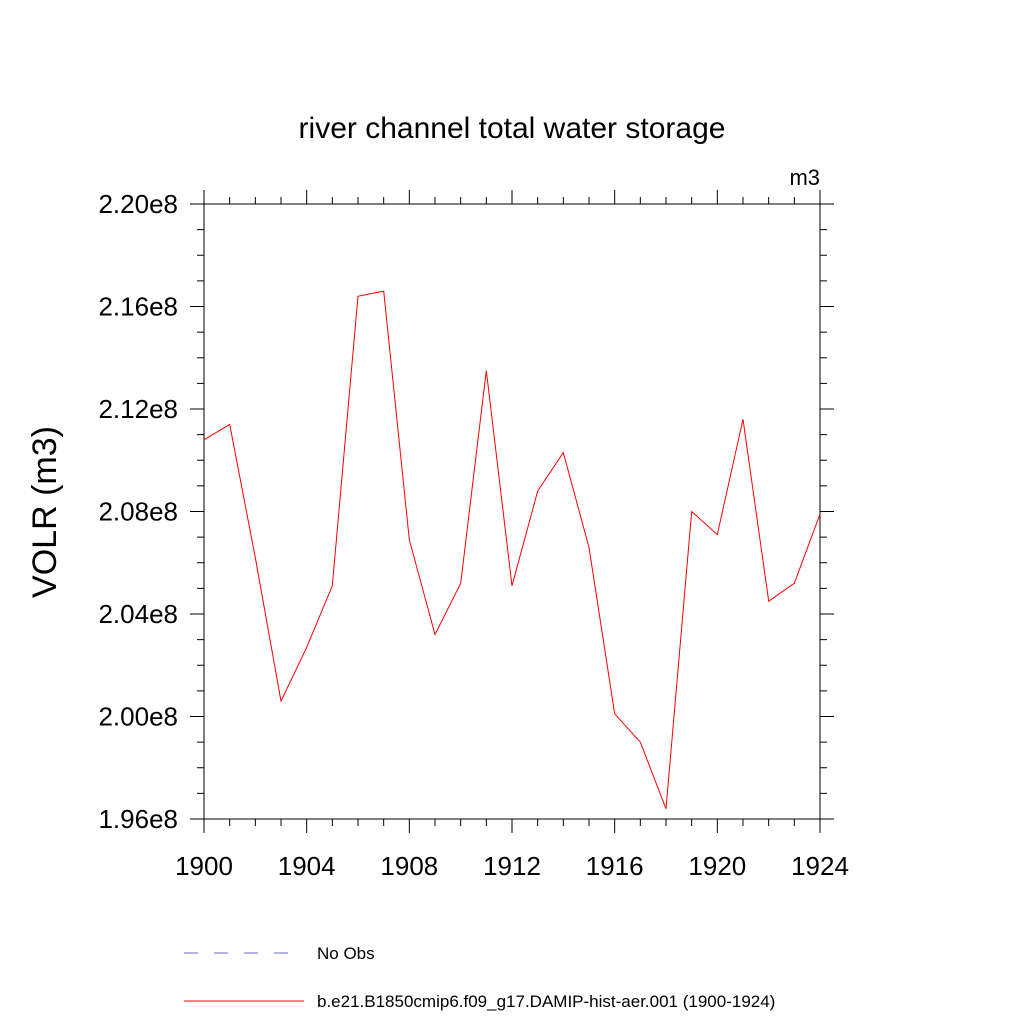 The image size is (1024, 1024). I want to click on y-tick-label: 2.08e8, so click(138, 512).